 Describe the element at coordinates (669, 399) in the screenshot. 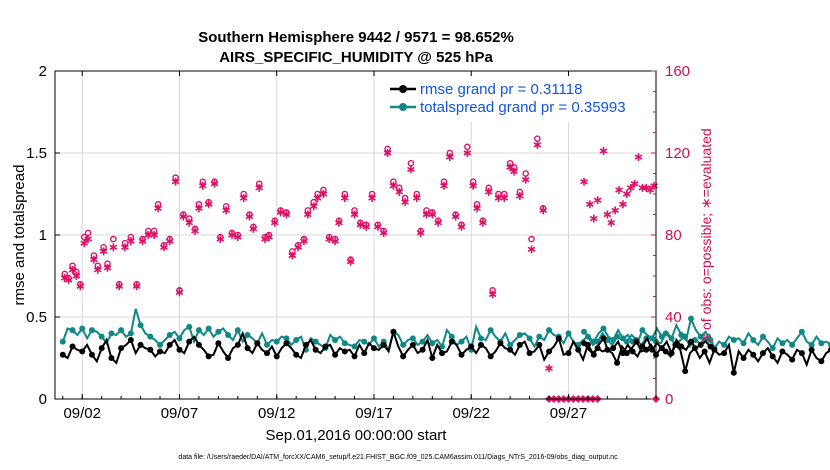

I see `y-tick-label-right: 0` at that location.